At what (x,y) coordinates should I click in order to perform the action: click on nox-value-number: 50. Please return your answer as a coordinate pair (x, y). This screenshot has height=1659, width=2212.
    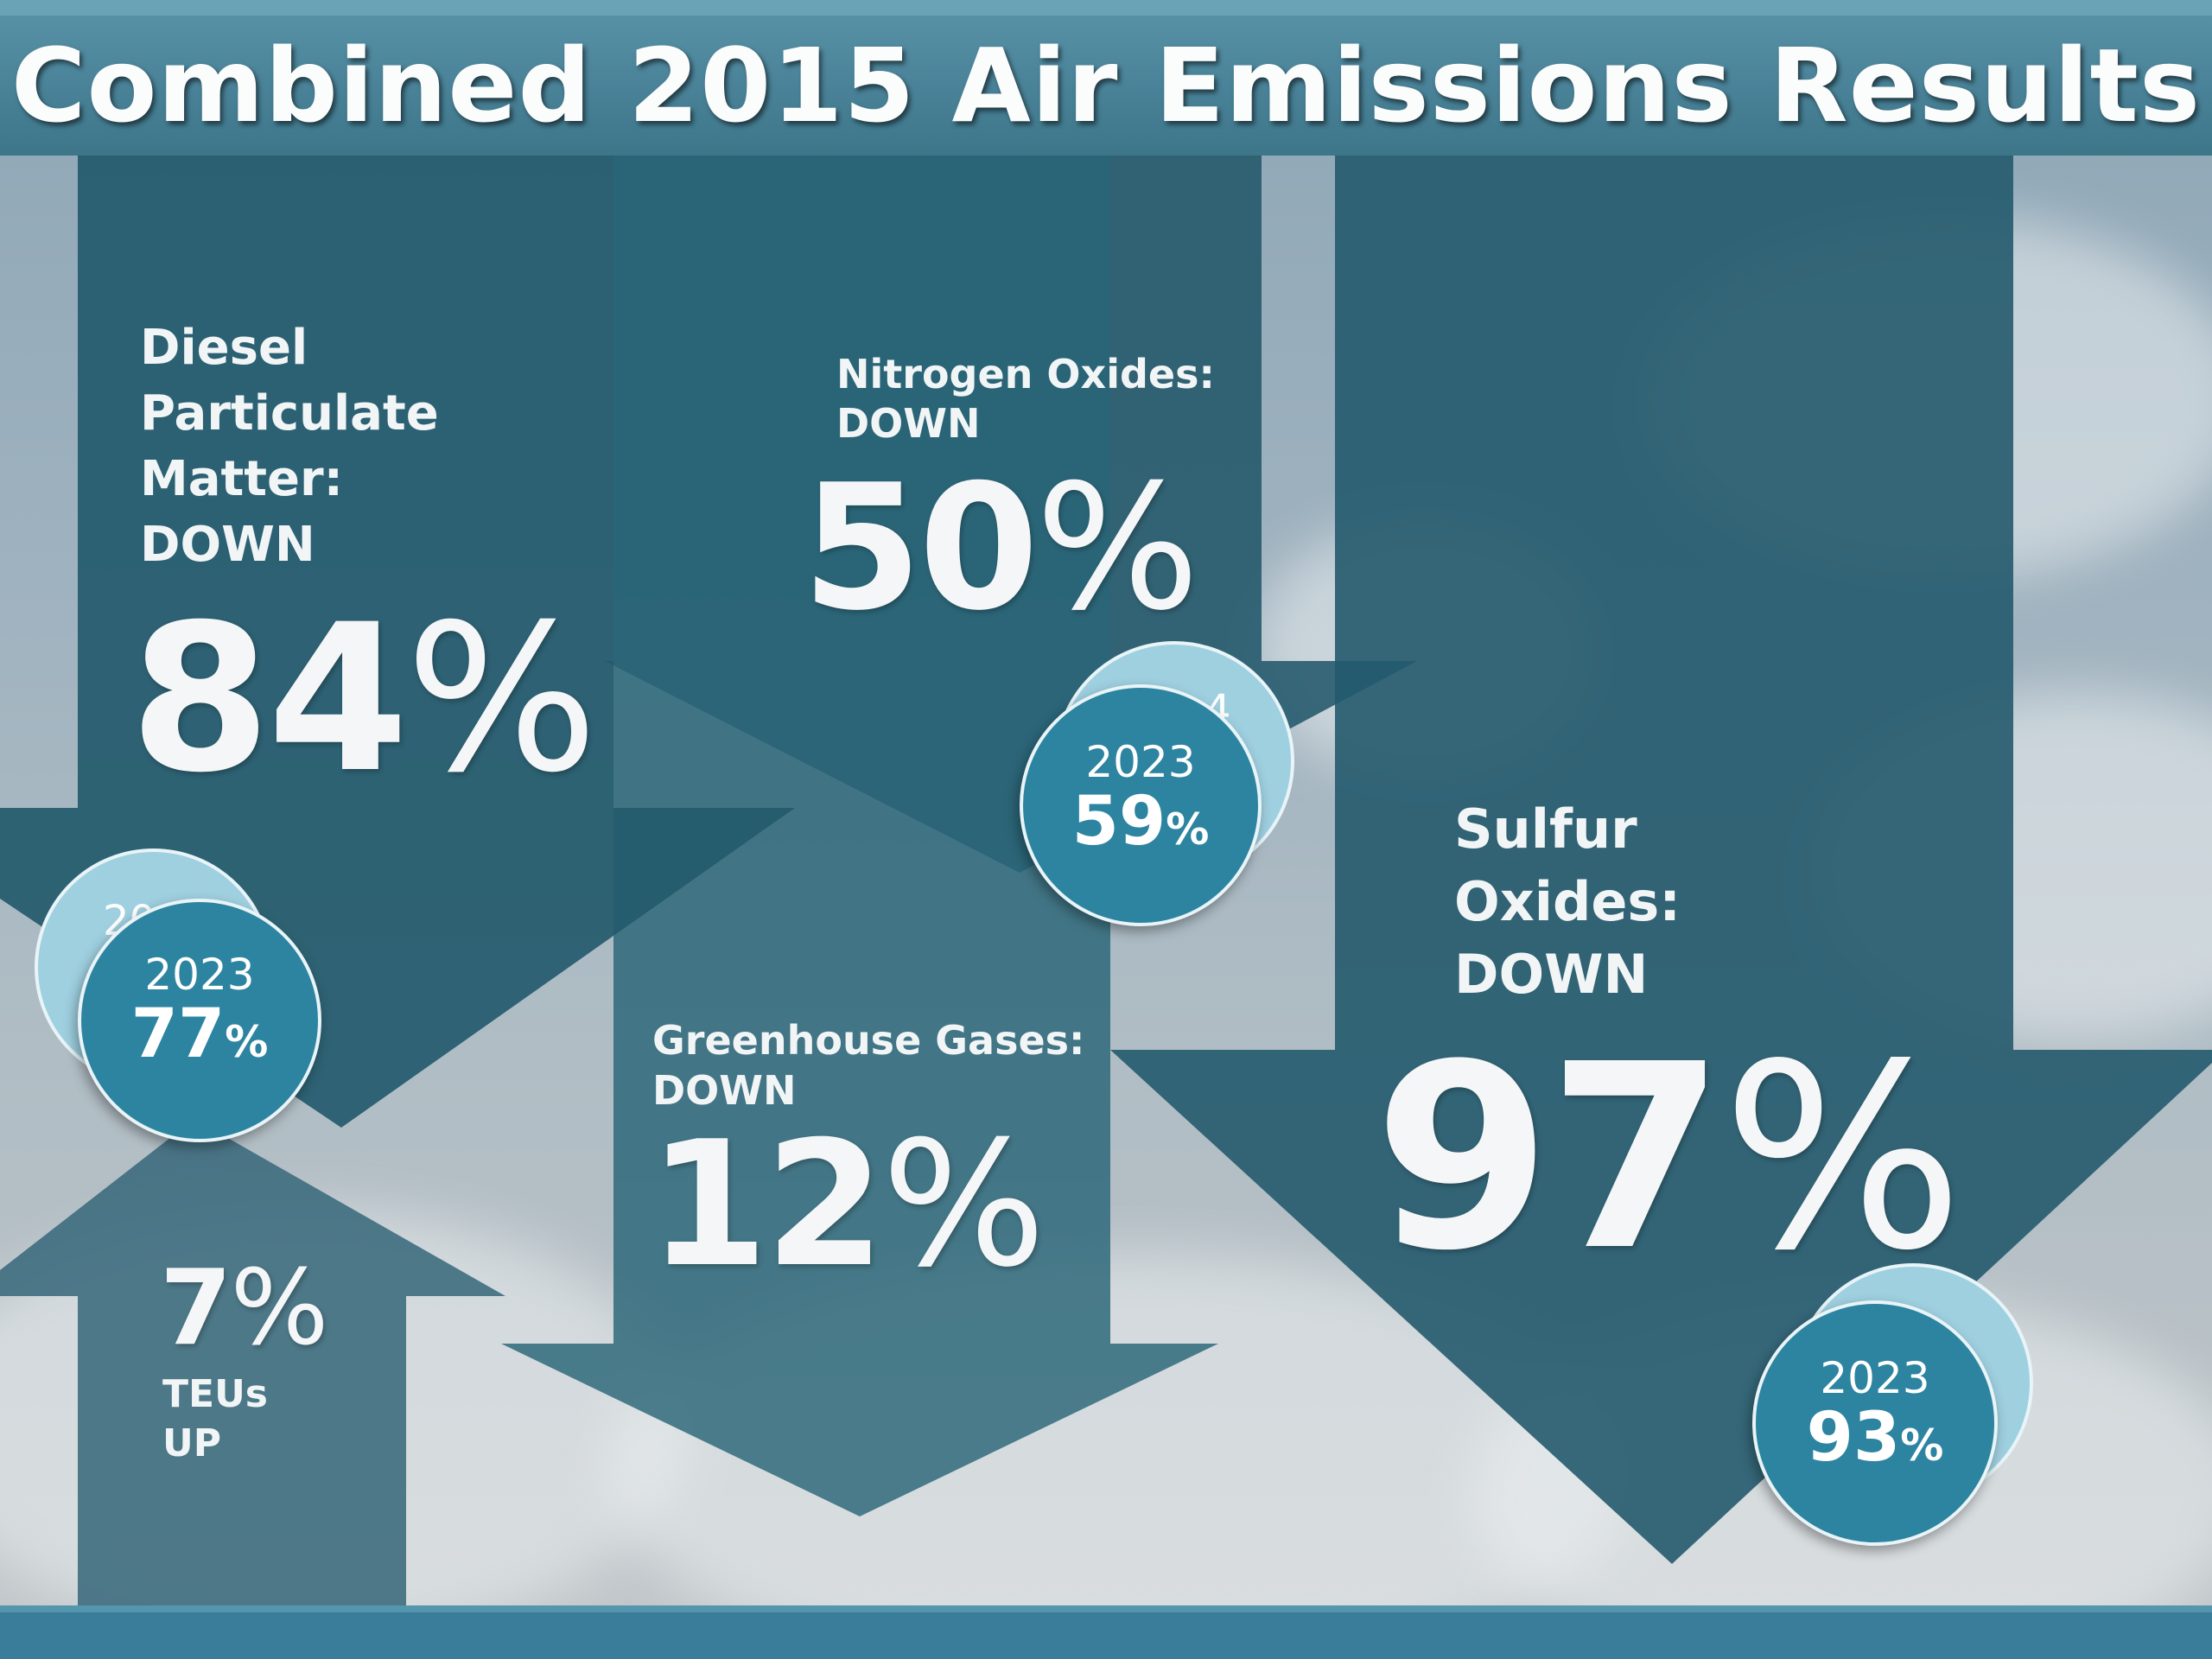
    Looking at the image, I should click on (920, 548).